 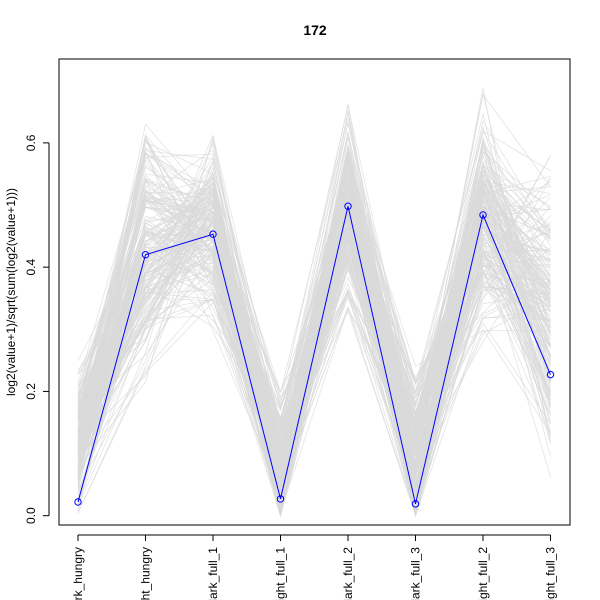 I want to click on x-tick-label: dark_full_3, so click(x=416, y=573).